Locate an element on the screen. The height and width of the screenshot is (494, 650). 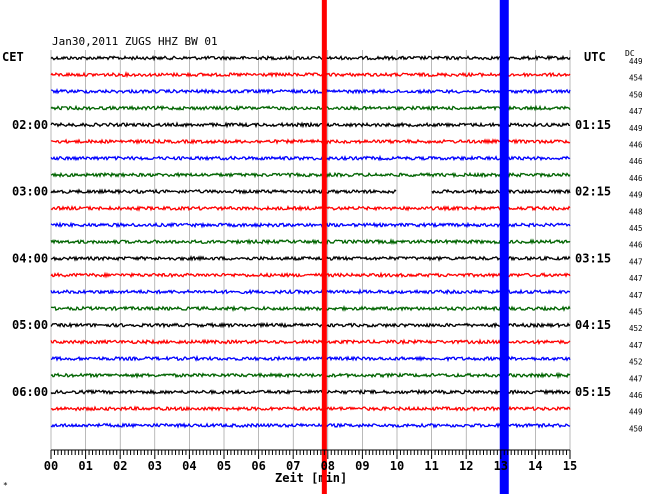
right-axis-label: UTC is located at coordinates (595, 57).